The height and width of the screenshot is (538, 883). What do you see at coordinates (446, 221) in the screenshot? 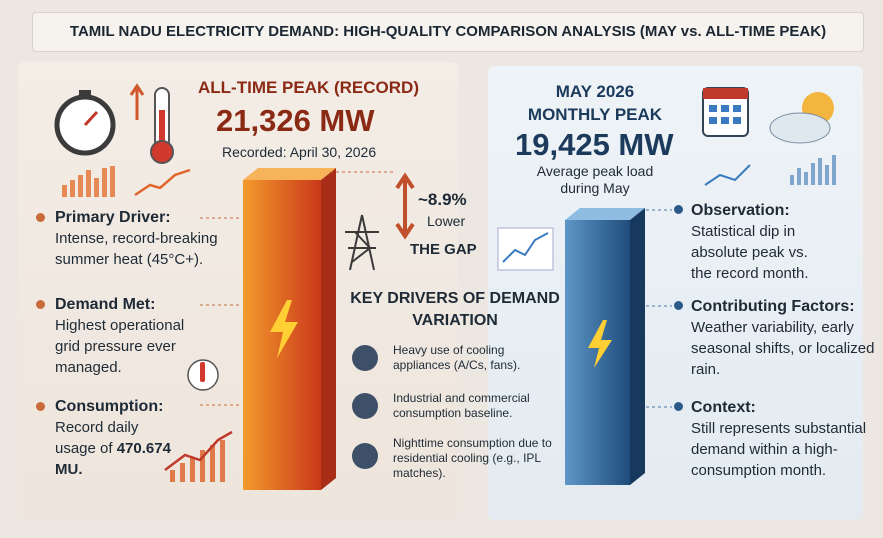
I see `gap-direction: Lower` at bounding box center [446, 221].